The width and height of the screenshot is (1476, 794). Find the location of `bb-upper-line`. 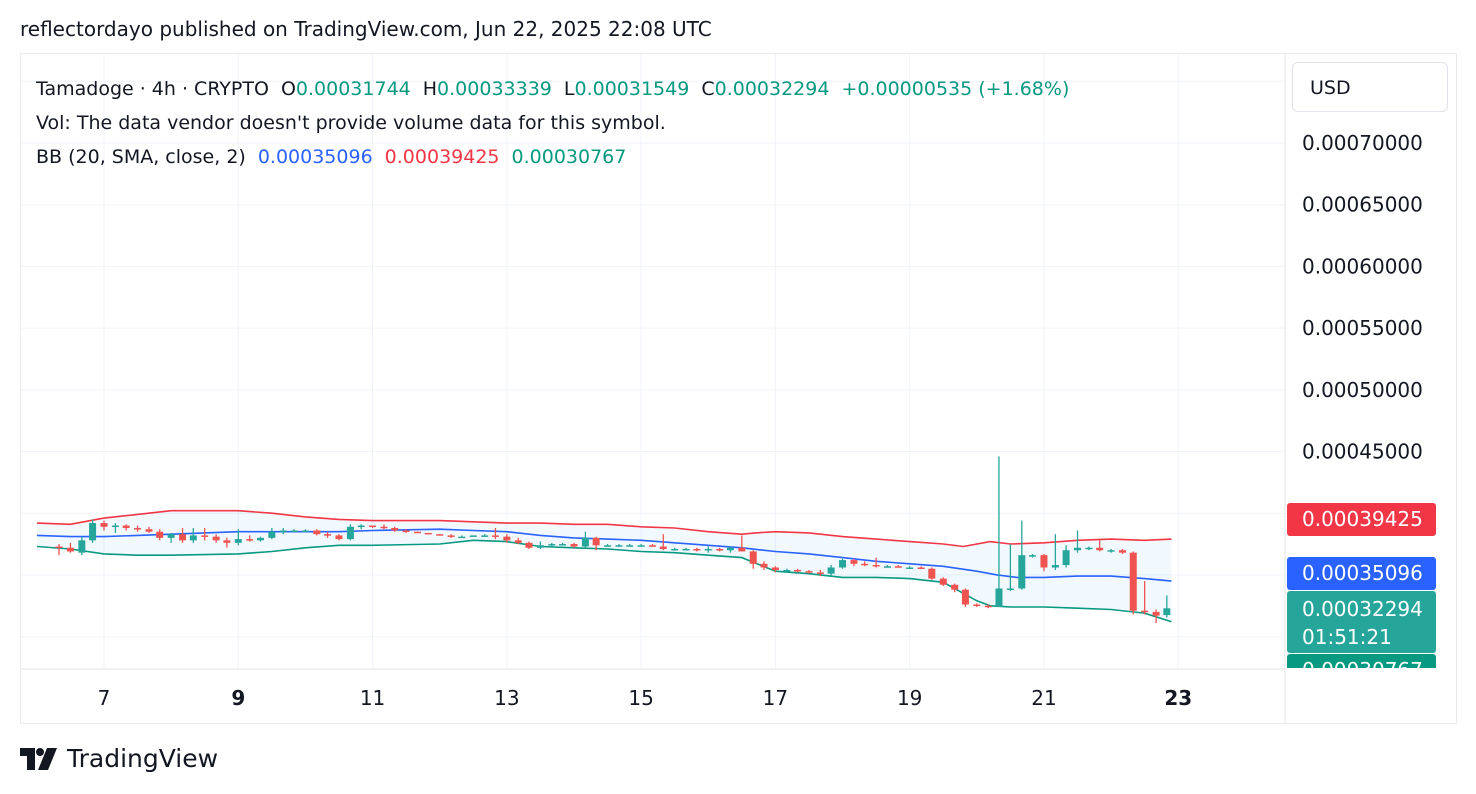

bb-upper-line is located at coordinates (604, 528).